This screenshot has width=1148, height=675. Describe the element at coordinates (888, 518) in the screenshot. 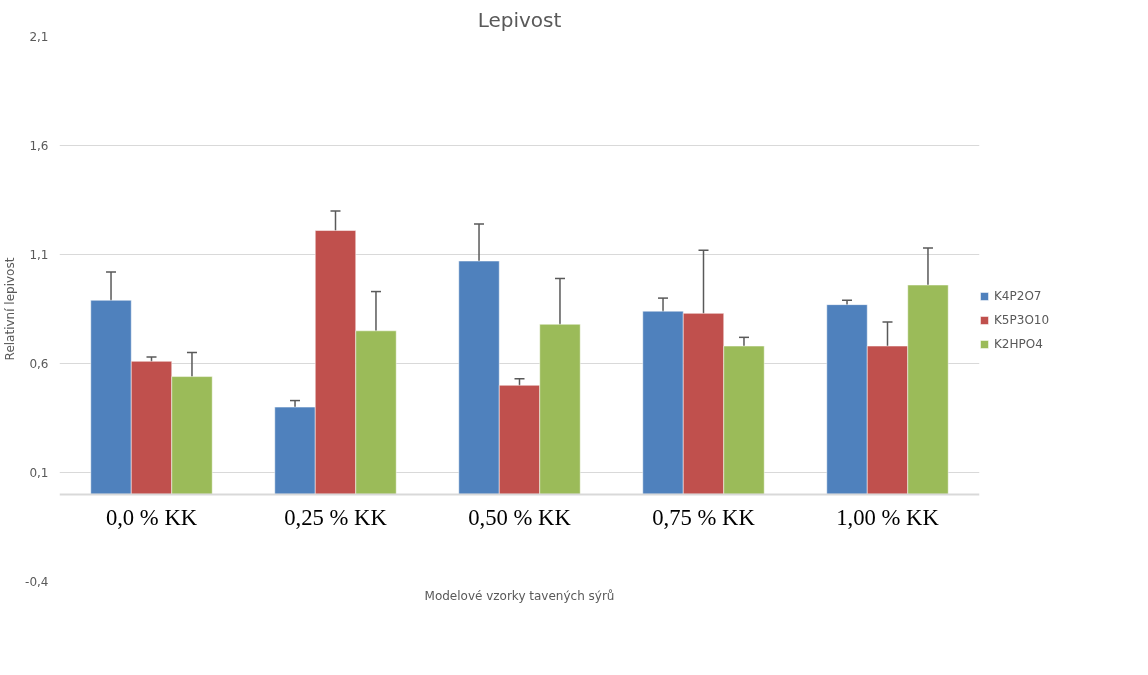

I see `x-tick-label: 1,00 % KK` at that location.